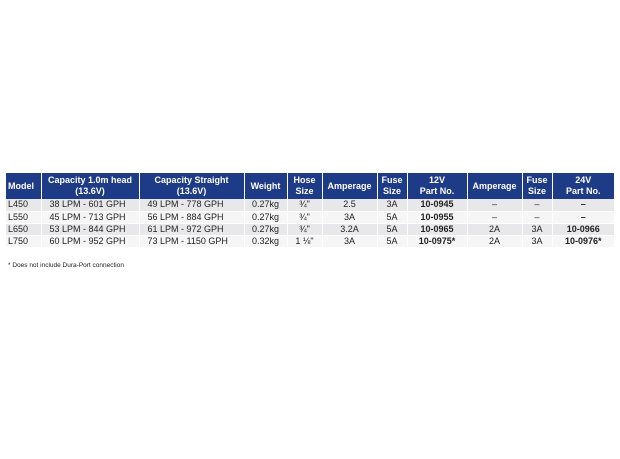 The image size is (620, 459). What do you see at coordinates (437, 229) in the screenshot?
I see `cell-part-12v: 10-0965` at bounding box center [437, 229].